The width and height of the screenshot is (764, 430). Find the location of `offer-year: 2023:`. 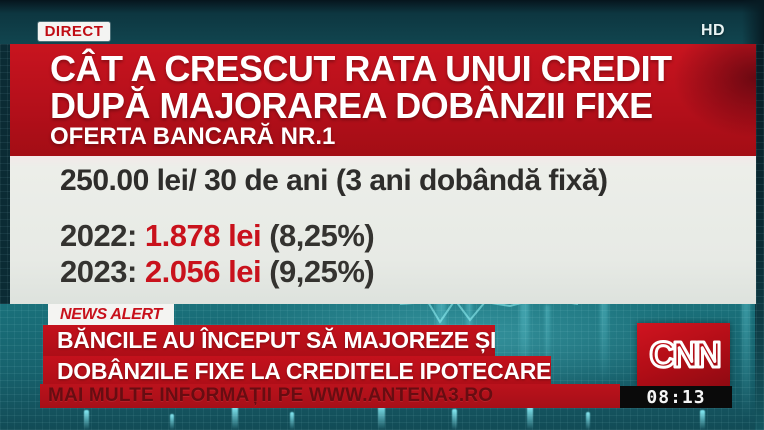

offer-year: 2023: is located at coordinates (98, 271).